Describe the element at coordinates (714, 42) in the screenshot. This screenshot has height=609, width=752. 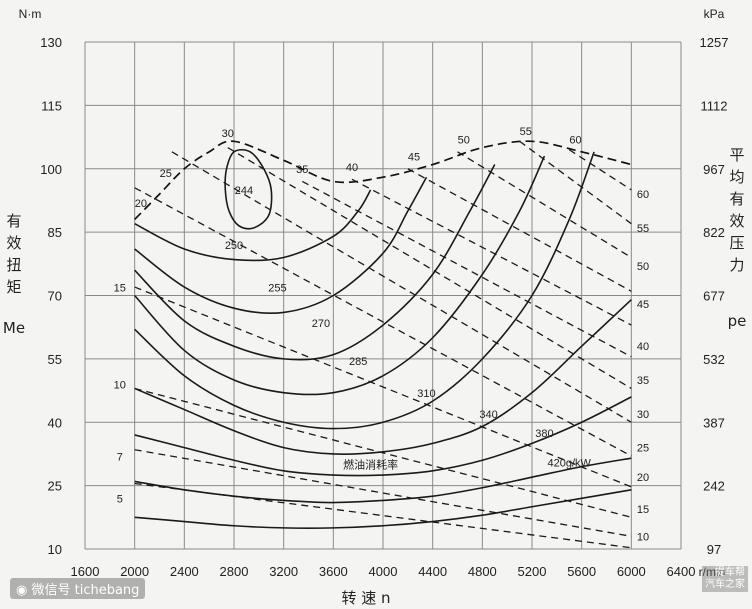
I see `y-tick-label-right: 1257` at that location.